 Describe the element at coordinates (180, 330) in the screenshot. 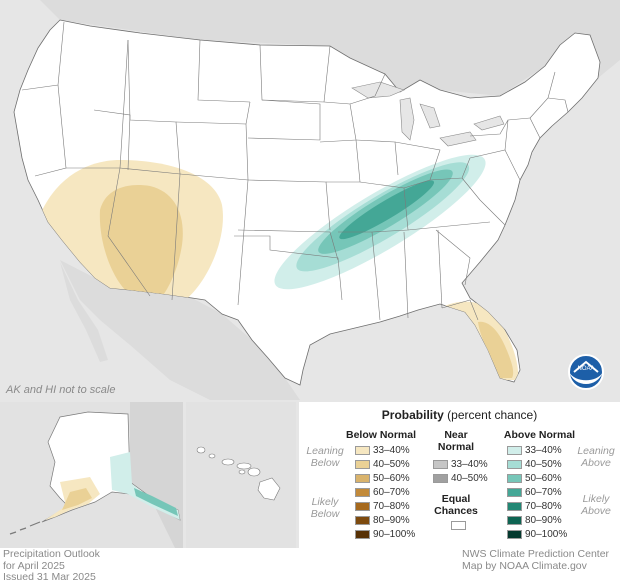

I see `mexico-land` at that location.